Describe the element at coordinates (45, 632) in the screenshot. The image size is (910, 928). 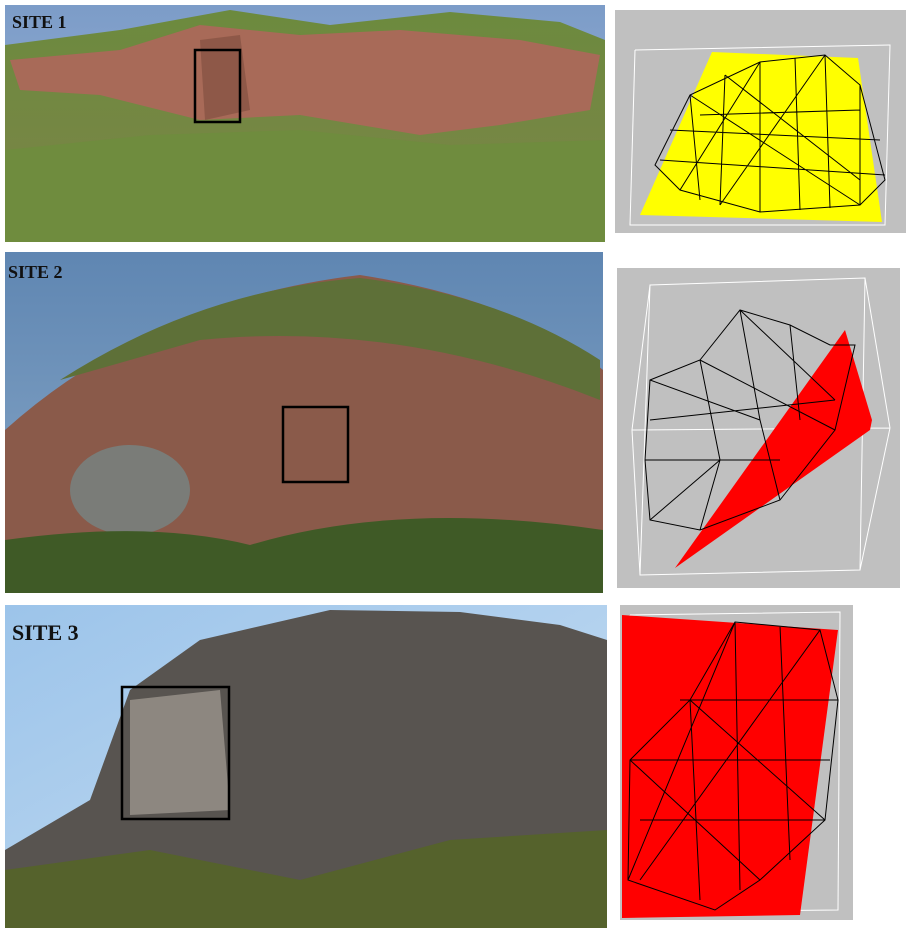
I see `site-label: SITE 3` at that location.